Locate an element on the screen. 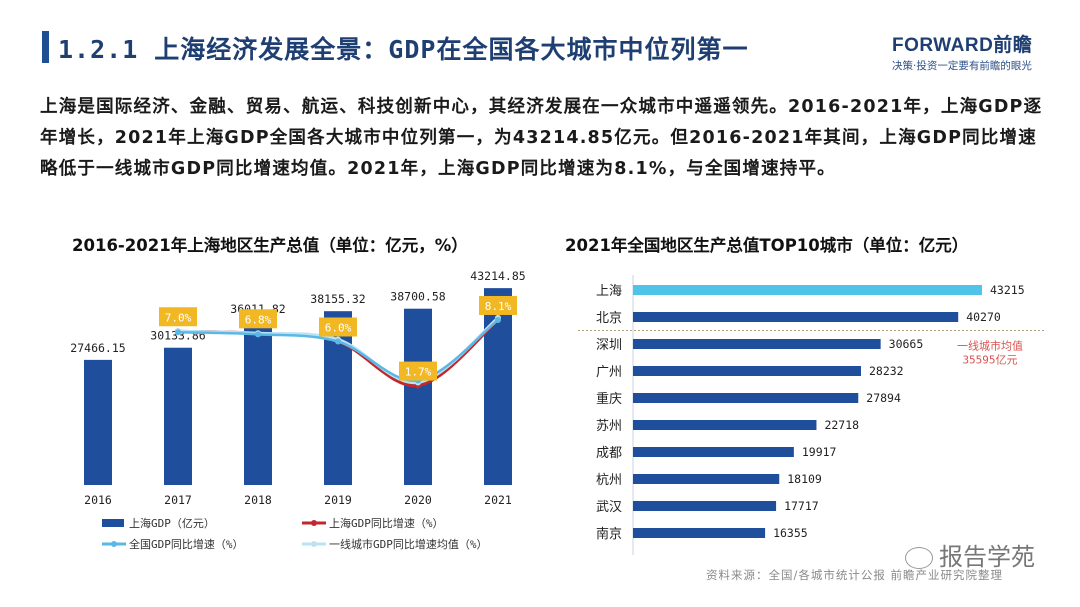 The image size is (1080, 607). x-tick-label: 2019 is located at coordinates (338, 500).